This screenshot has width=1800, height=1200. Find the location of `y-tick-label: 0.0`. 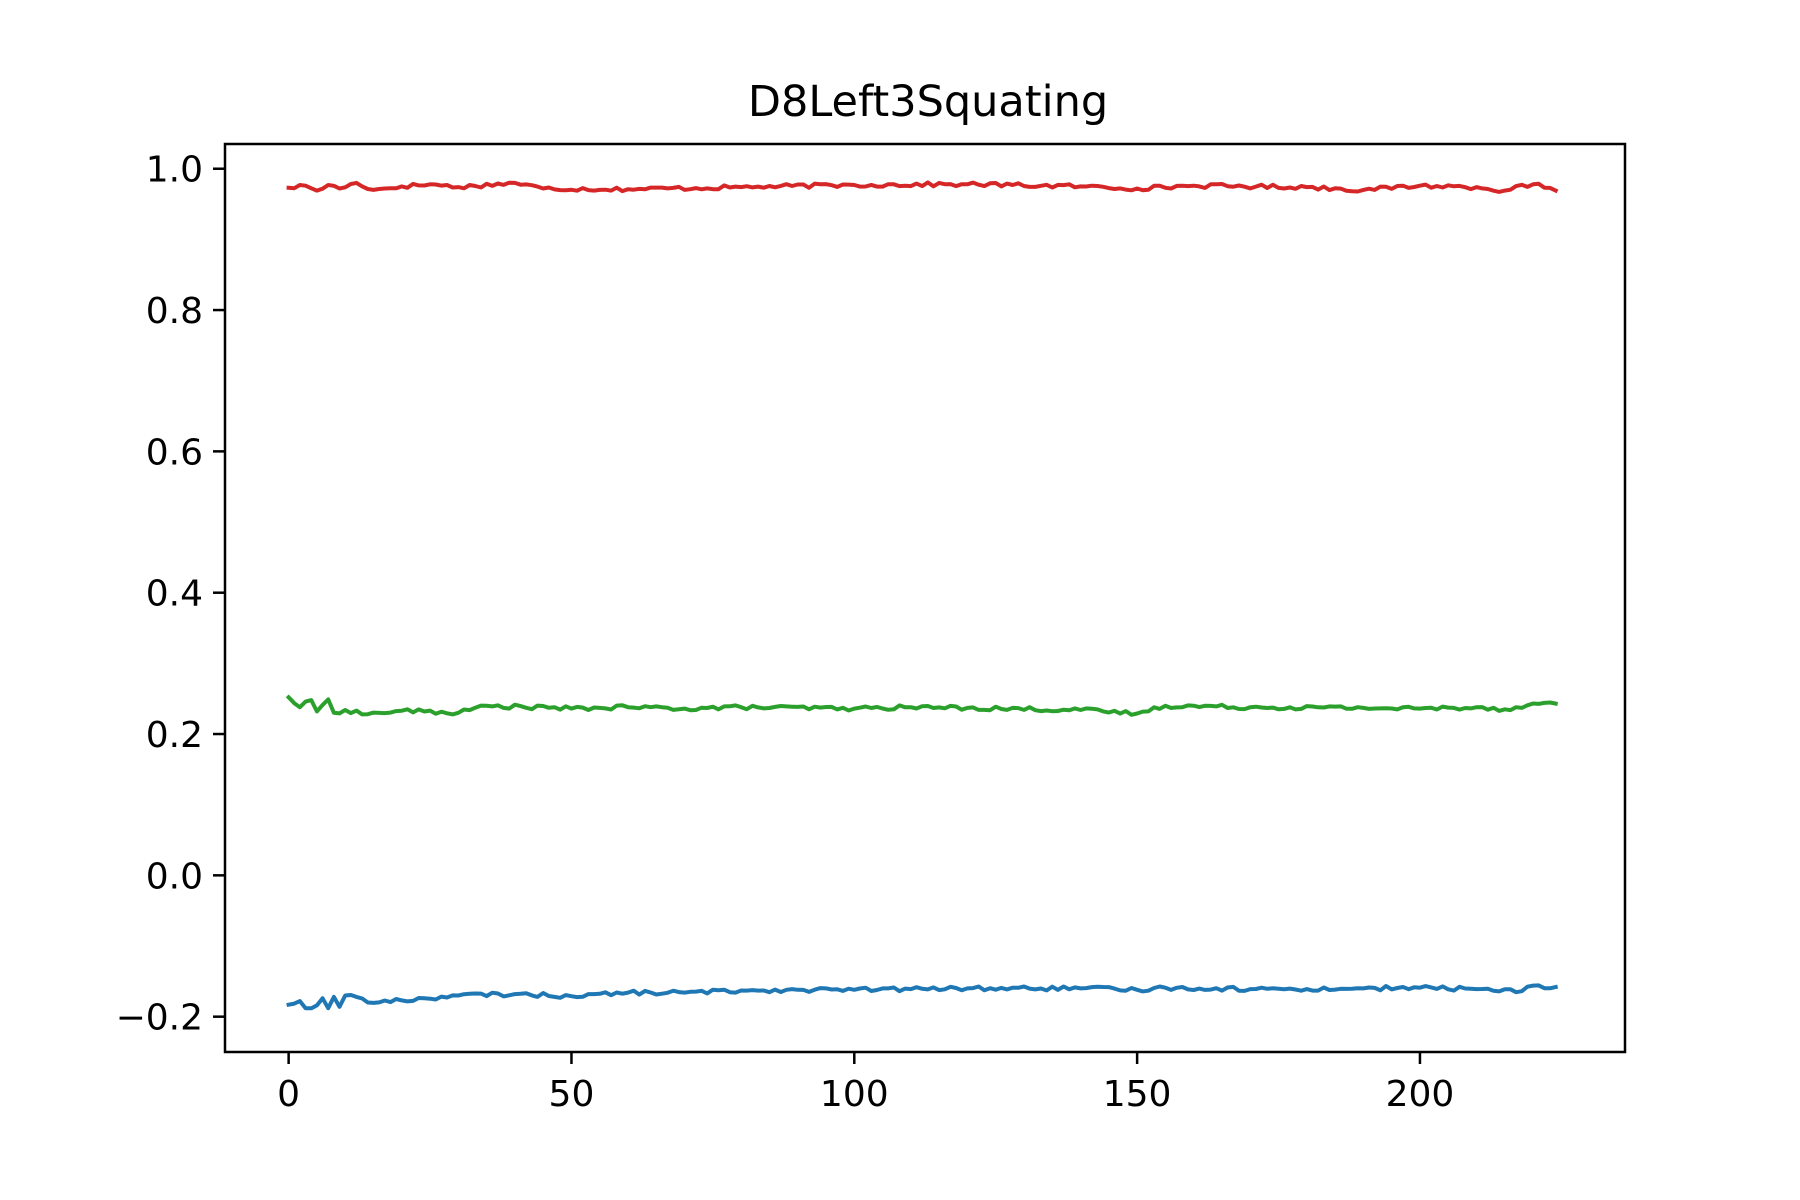

y-tick-label: 0.0 is located at coordinates (174, 876).